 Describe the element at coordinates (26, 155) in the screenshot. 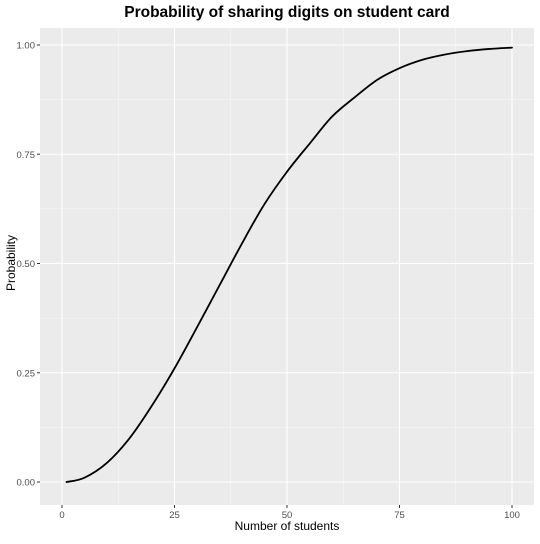

I see `y-tick-label: 0.75` at that location.